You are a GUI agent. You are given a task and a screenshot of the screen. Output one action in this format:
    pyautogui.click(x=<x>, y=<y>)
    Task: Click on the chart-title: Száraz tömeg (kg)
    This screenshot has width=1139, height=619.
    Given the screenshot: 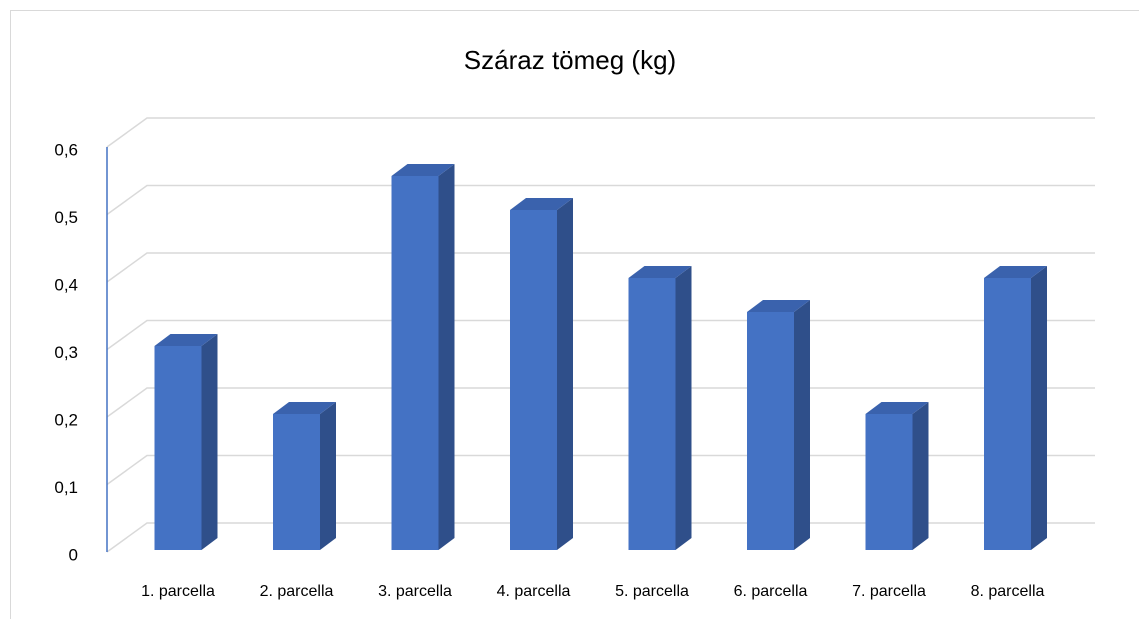 What is the action you would take?
    pyautogui.click(x=570, y=60)
    